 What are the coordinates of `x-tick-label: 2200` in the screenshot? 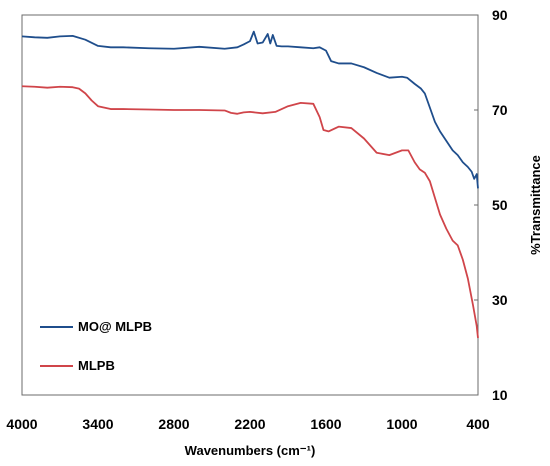 It's located at (249, 424).